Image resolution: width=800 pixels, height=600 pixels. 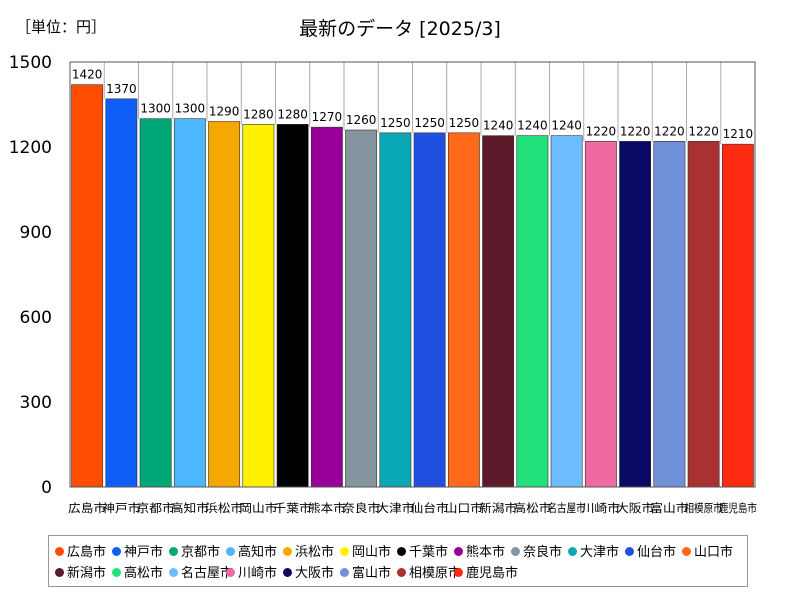 I want to click on legend-item: 名古屋市, so click(x=201, y=571).